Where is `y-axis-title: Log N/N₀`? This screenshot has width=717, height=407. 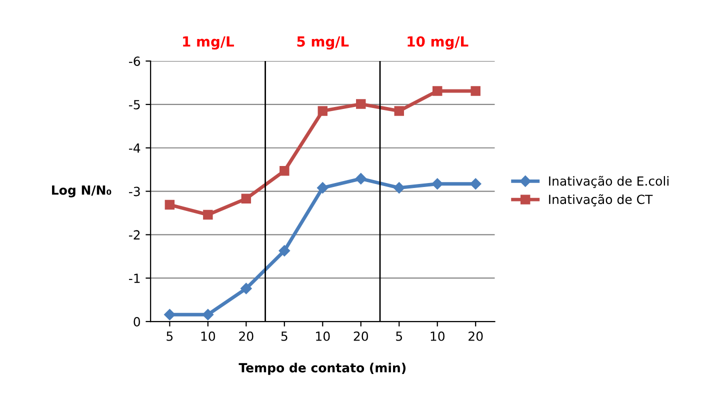
y-axis-title: Log N/N₀ is located at coordinates (82, 192).